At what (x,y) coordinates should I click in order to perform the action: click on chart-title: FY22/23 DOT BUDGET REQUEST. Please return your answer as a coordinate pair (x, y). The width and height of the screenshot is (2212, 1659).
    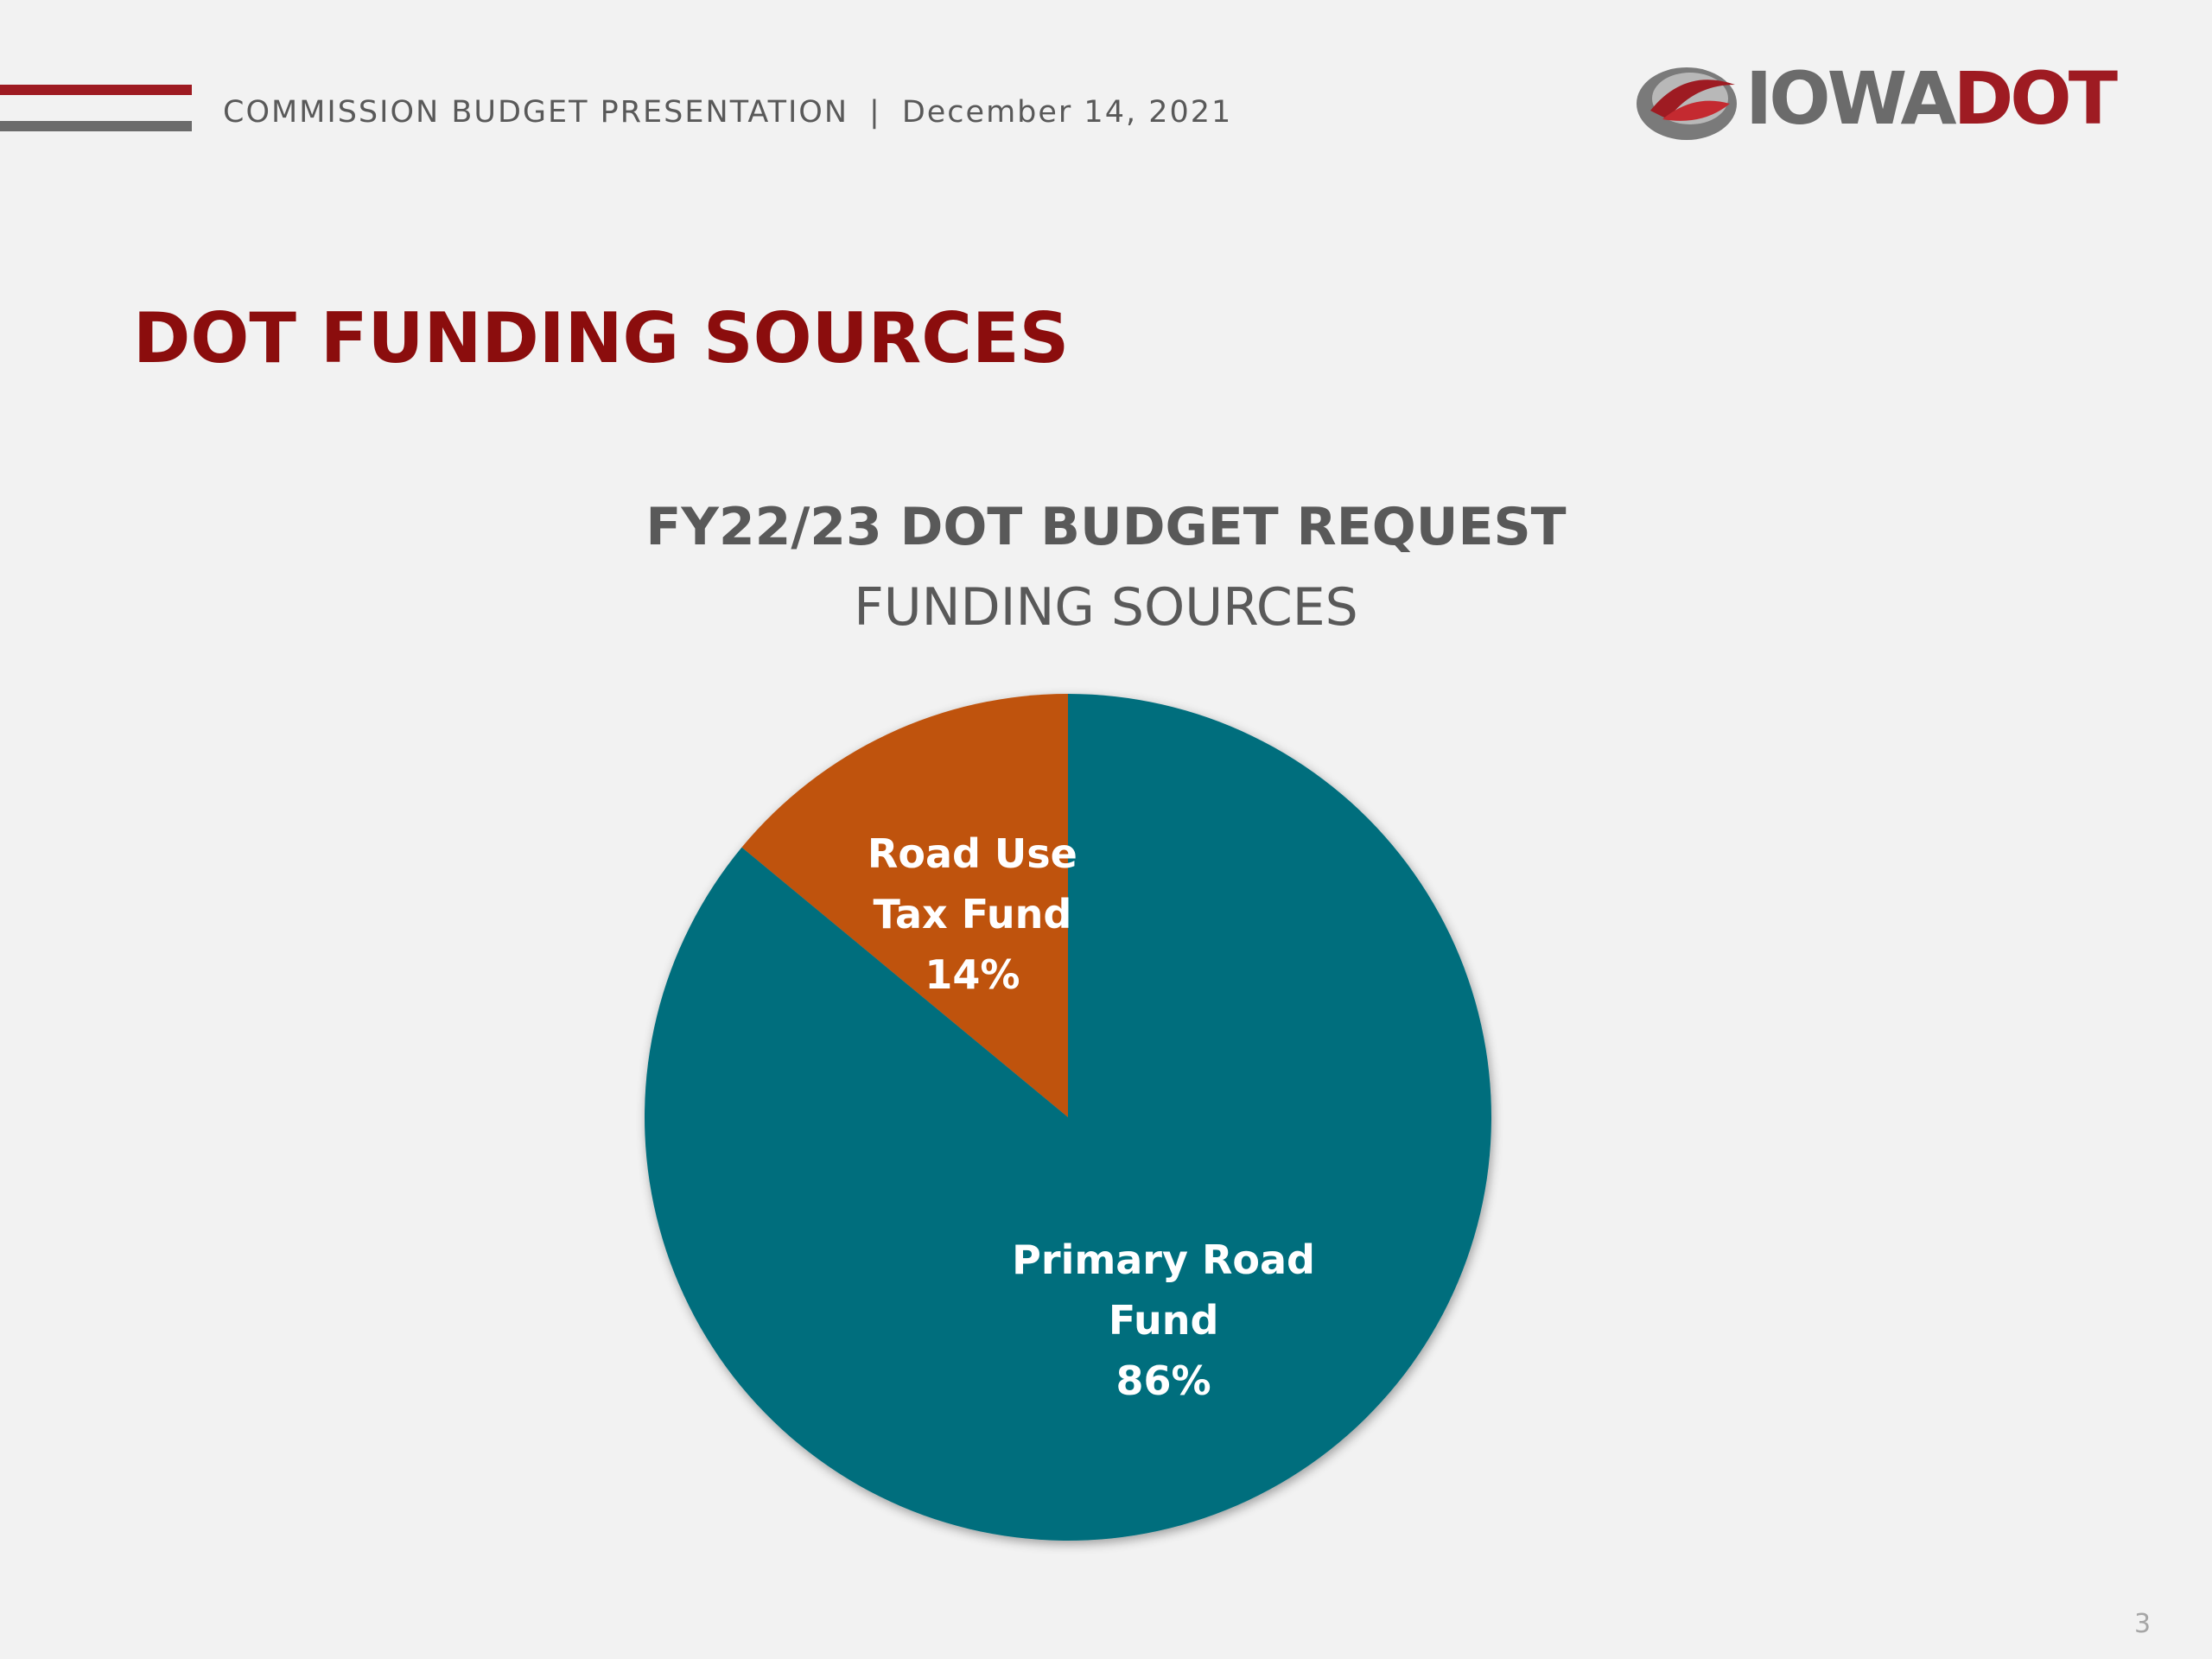
    Looking at the image, I should click on (1106, 527).